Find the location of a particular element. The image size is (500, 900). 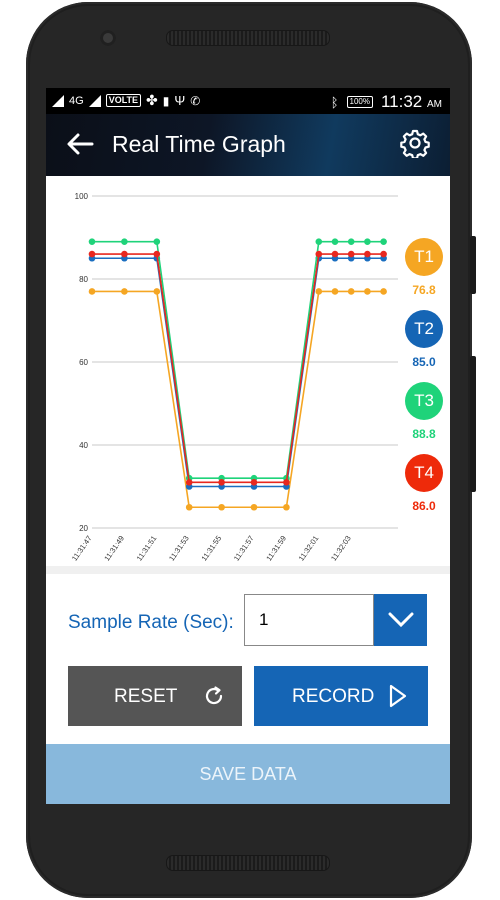

signal-icon is located at coordinates (58, 100).